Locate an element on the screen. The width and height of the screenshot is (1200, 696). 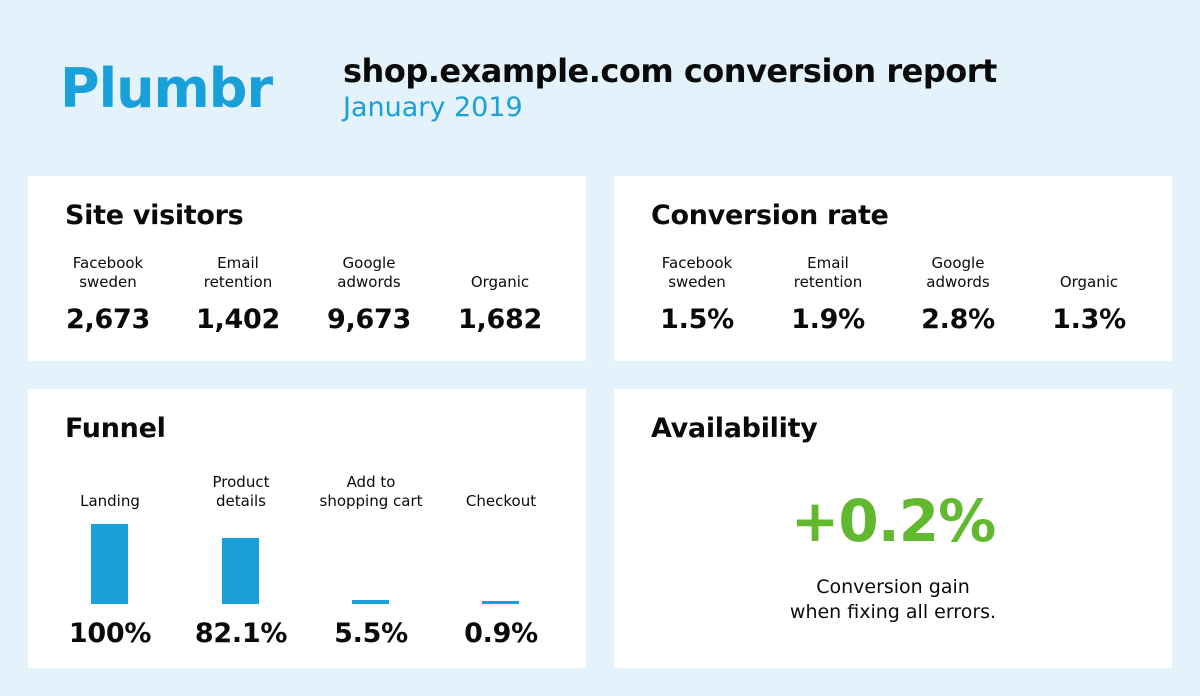
plumbr-logo: Plumbr is located at coordinates (166, 89).